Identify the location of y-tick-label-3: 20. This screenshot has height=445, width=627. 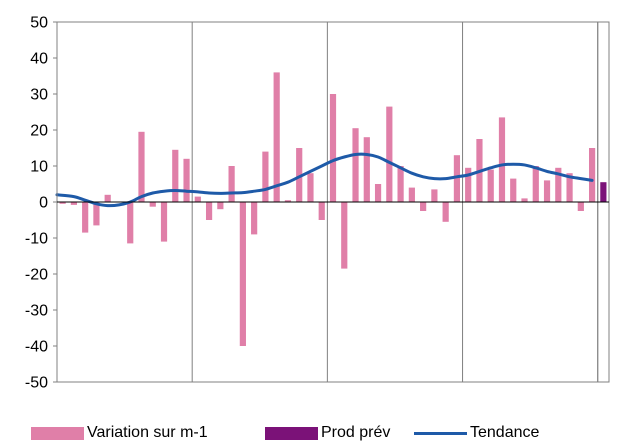
(39, 131).